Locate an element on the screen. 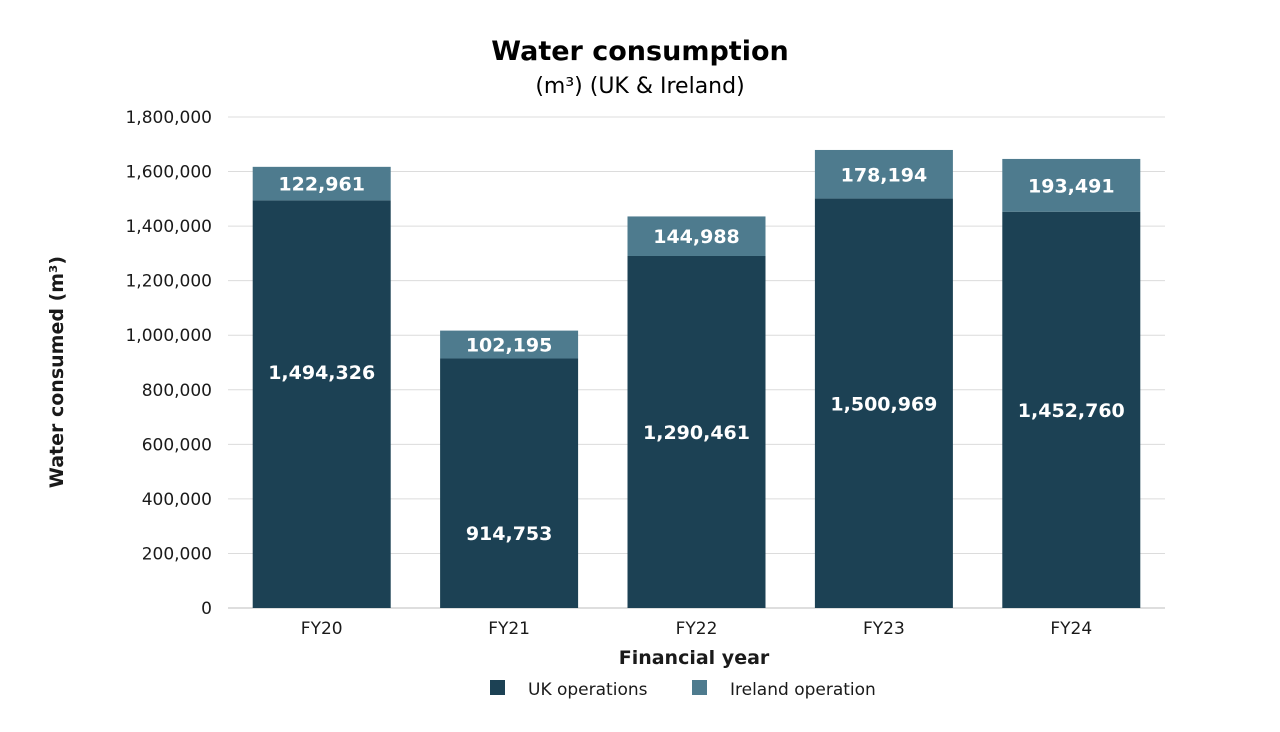  data-label: 1,452,760 is located at coordinates (1071, 411).